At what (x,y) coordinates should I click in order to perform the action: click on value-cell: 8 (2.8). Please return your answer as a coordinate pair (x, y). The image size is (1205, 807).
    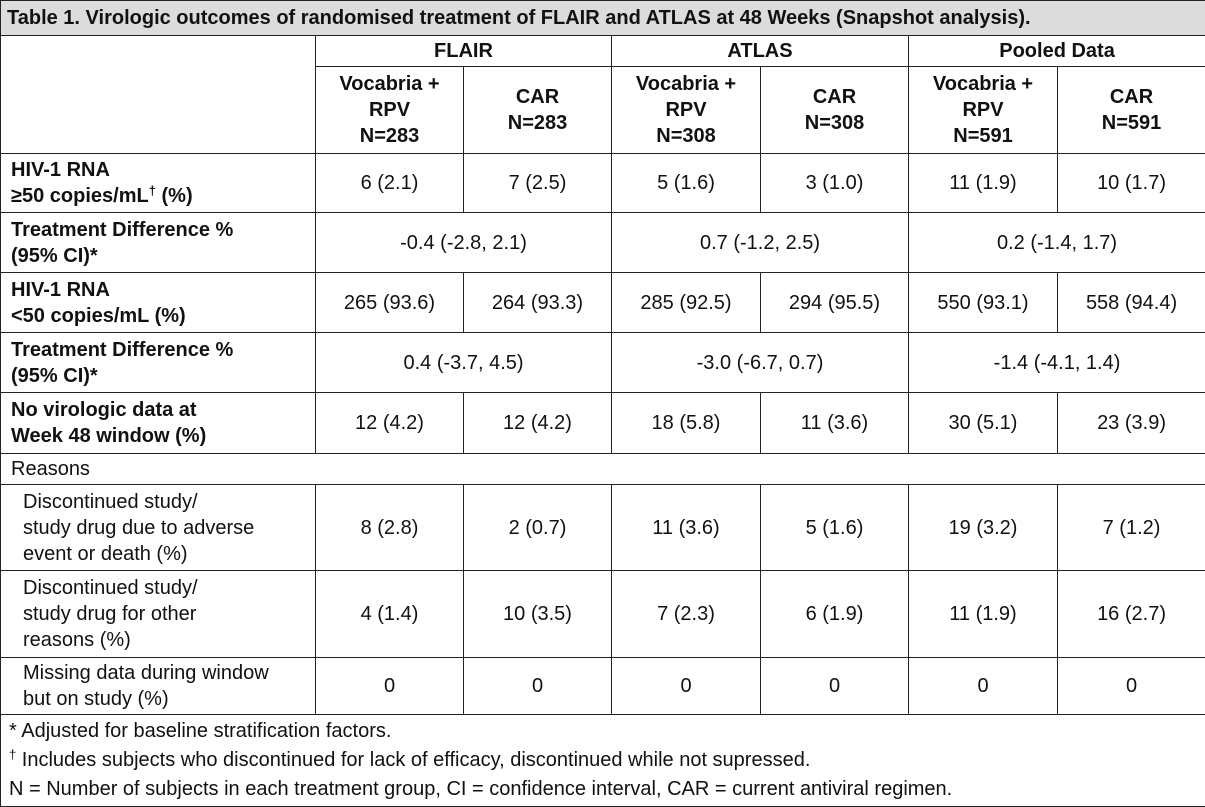
    Looking at the image, I should click on (390, 528).